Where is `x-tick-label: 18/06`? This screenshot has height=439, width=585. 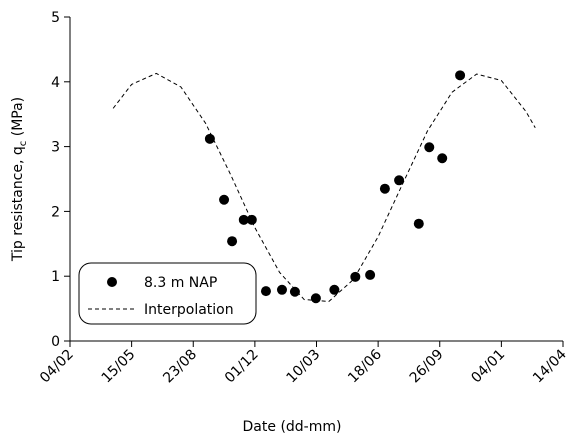 x-tick-label: 18/06 is located at coordinates (365, 366).